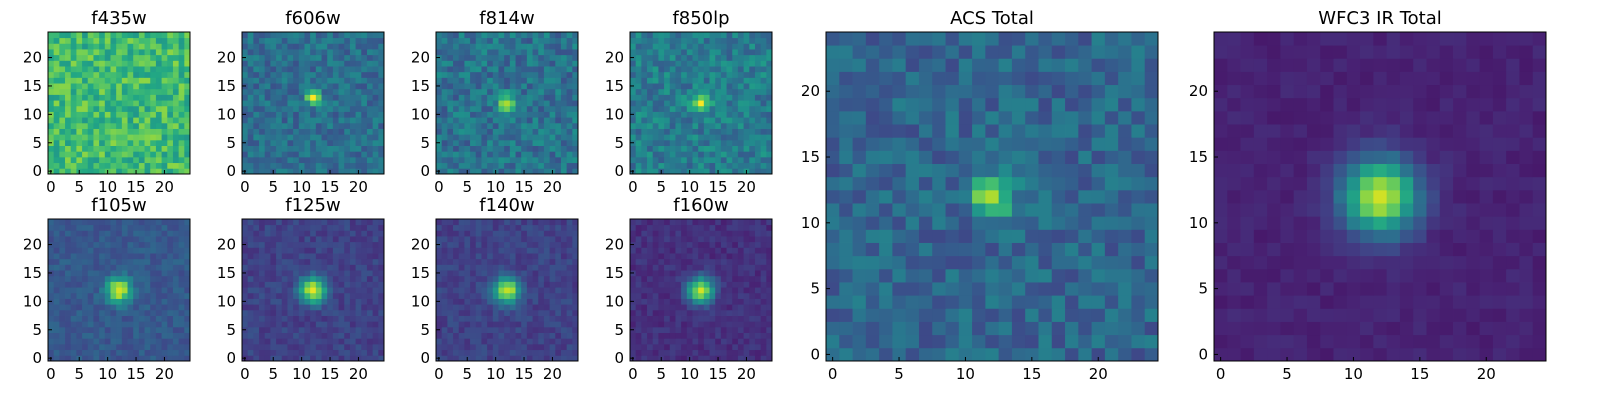 The width and height of the screenshot is (1600, 400). What do you see at coordinates (37, 143) in the screenshot?
I see `y-tick-label: 5` at bounding box center [37, 143].